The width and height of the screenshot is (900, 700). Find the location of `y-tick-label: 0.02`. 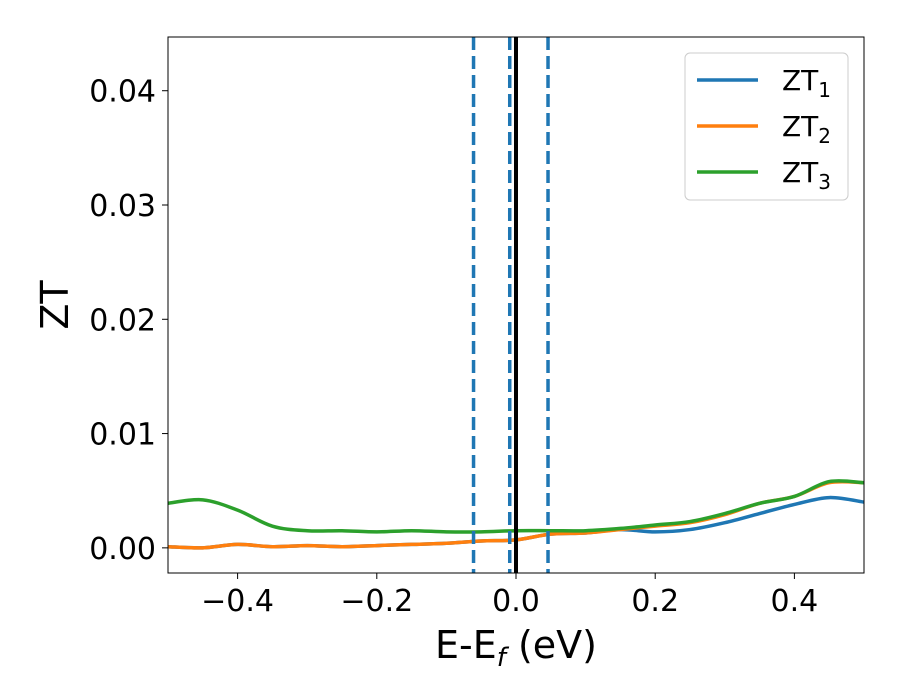

y-tick-label: 0.02 is located at coordinates (122, 320).